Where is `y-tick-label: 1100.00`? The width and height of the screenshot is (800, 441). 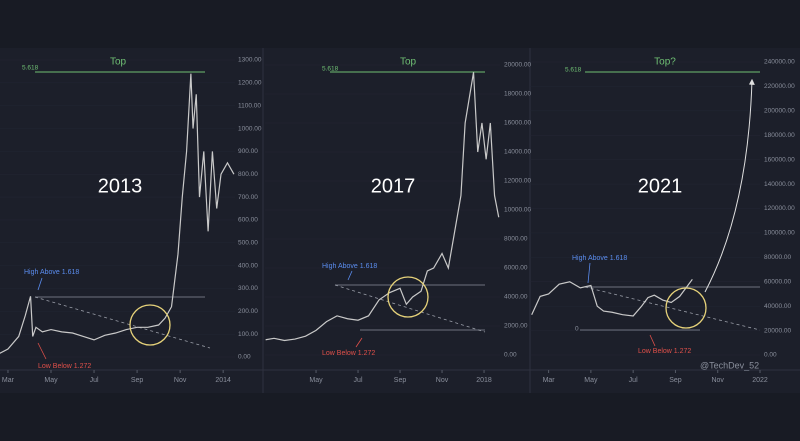
y-tick-label: 1100.00 is located at coordinates (249, 105).